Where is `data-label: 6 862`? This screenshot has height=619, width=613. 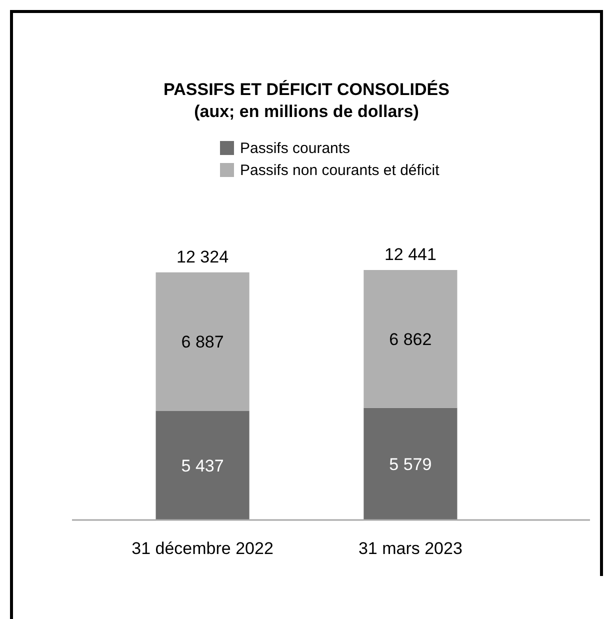
data-label: 6 862 is located at coordinates (410, 339).